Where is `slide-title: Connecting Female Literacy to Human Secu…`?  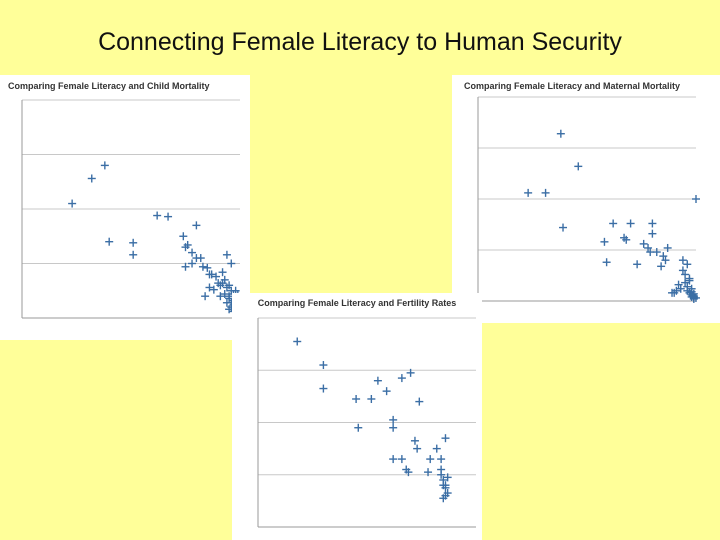 slide-title: Connecting Female Literacy to Human Secu… is located at coordinates (360, 42).